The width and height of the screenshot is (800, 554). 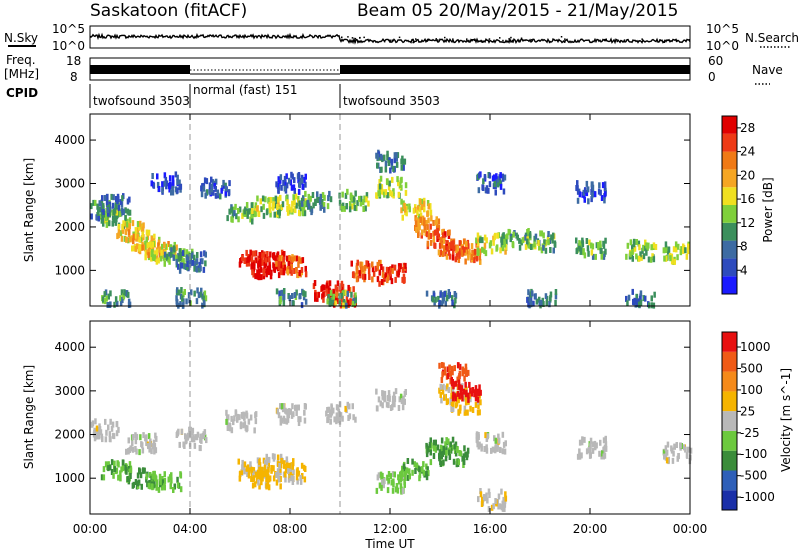 What do you see at coordinates (390, 70) in the screenshot?
I see `freq-trace` at bounding box center [390, 70].